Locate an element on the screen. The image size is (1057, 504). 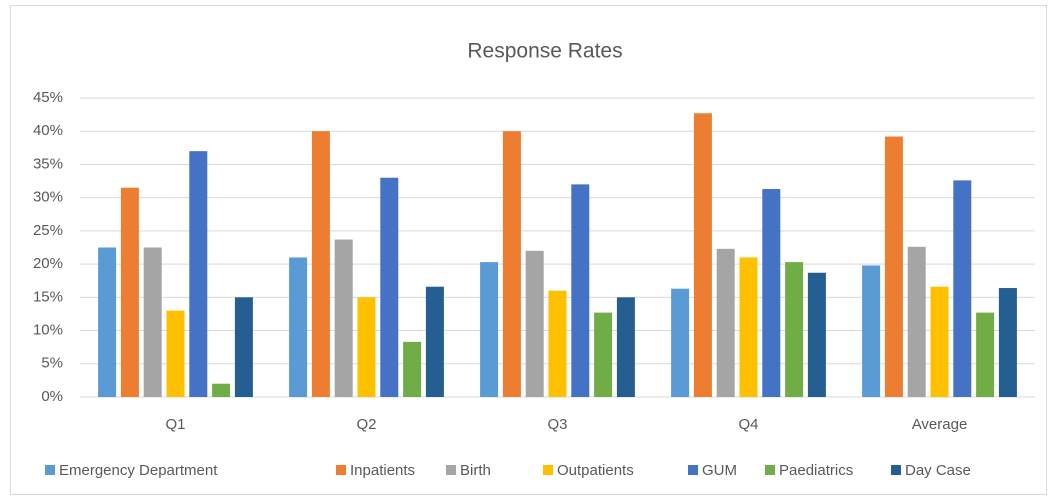
y-tick-label: 10% is located at coordinates (48, 330).